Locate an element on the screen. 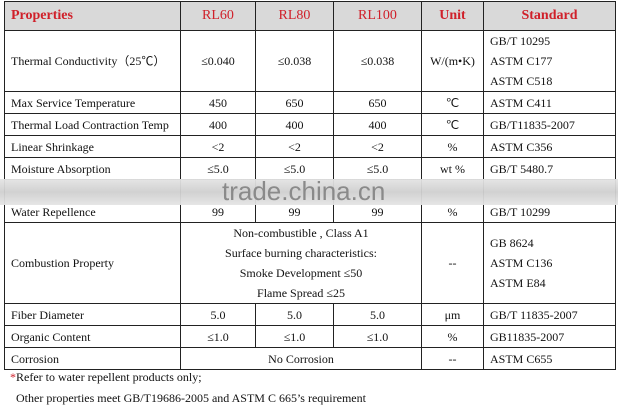  cell: Smoke Development ≤50 is located at coordinates (301, 273).